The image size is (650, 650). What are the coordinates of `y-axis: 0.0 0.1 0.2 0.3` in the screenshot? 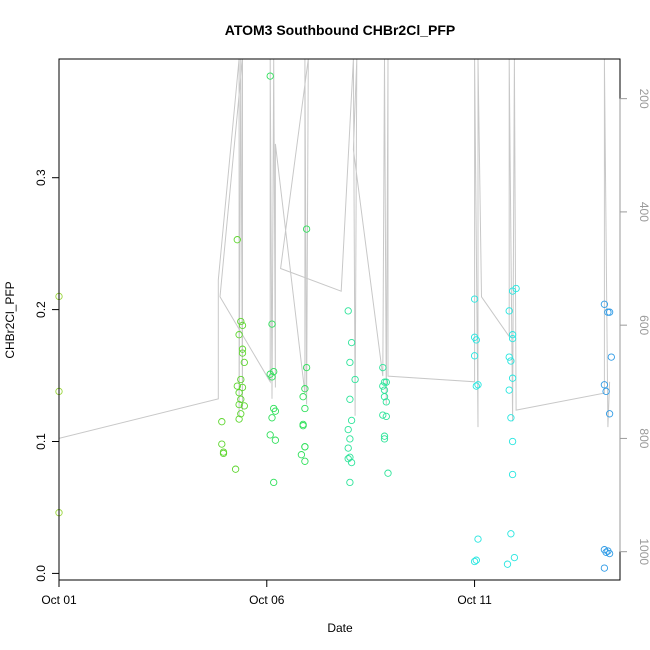 It's located at (47, 375).